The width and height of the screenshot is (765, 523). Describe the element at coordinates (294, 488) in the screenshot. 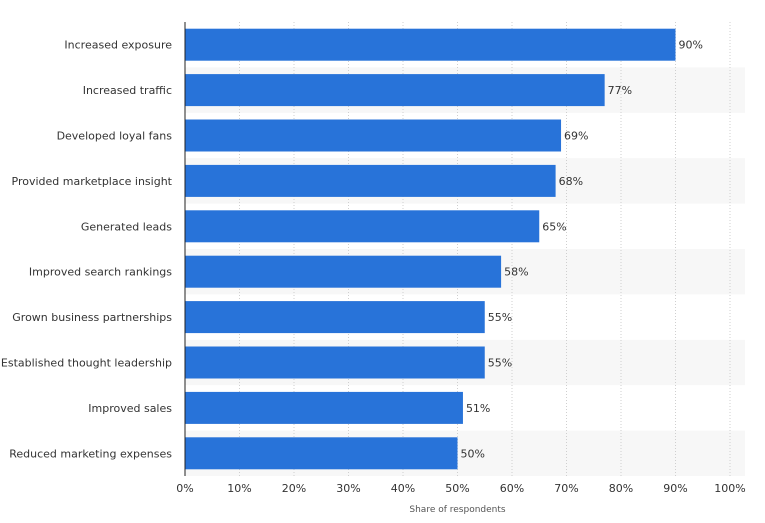

I see `x-tick-label: 20%` at that location.